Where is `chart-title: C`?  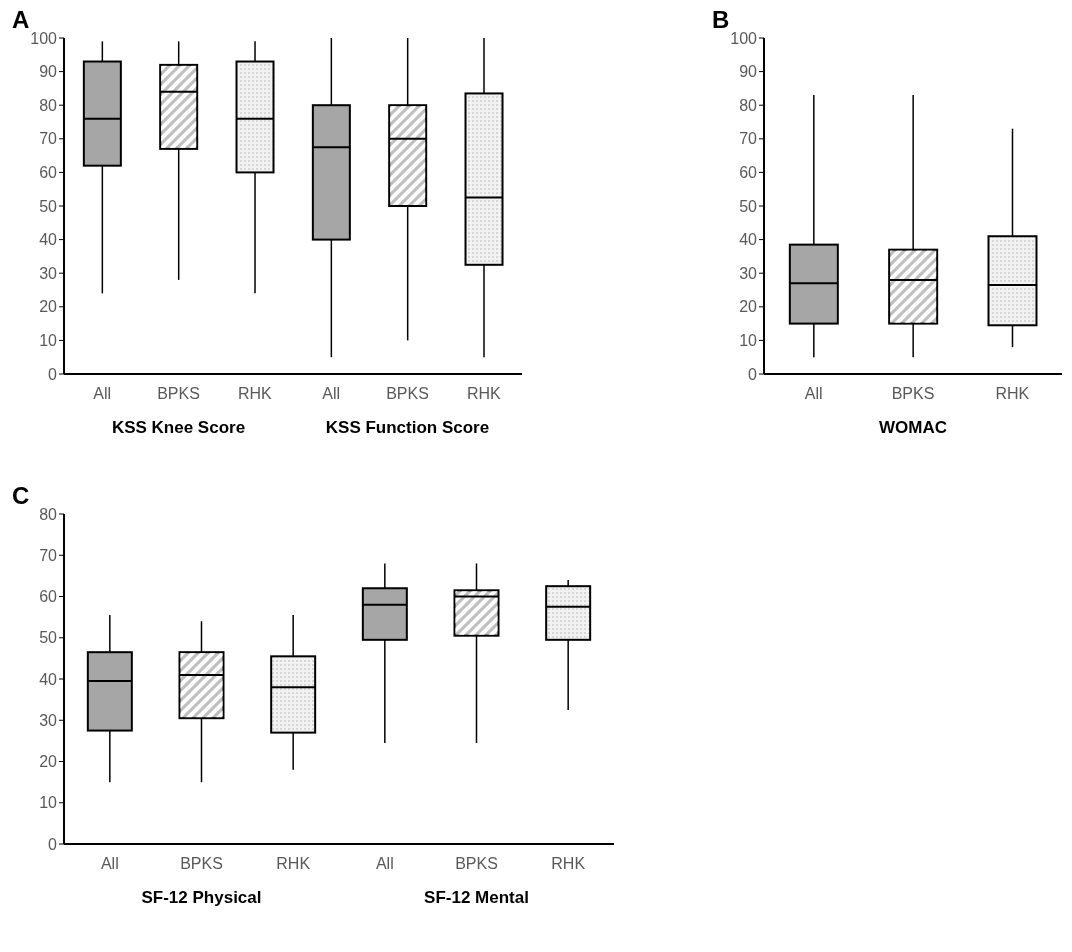
chart-title: C is located at coordinates (21, 495).